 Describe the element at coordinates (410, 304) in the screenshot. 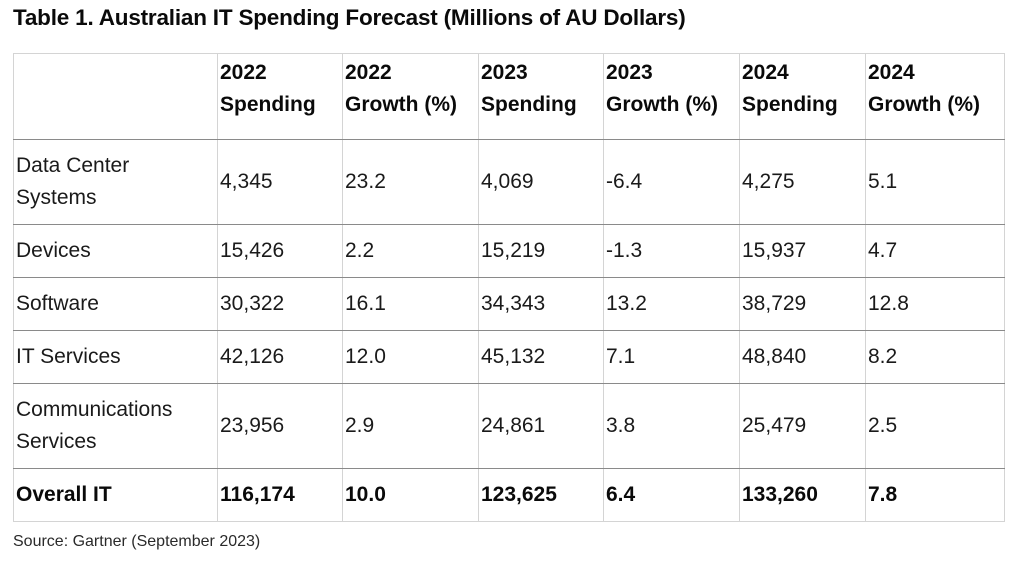

I see `cell: 16.1` at that location.